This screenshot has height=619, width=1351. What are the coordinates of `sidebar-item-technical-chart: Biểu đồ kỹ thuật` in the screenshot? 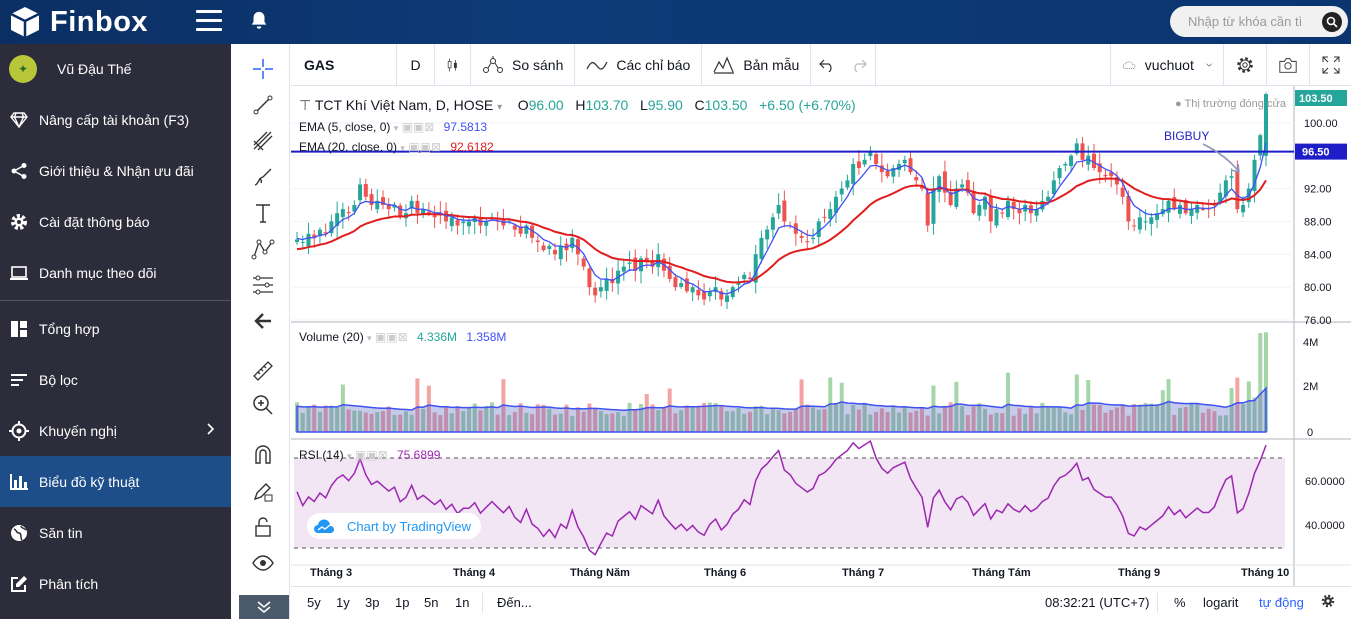 It's located at (115, 481).